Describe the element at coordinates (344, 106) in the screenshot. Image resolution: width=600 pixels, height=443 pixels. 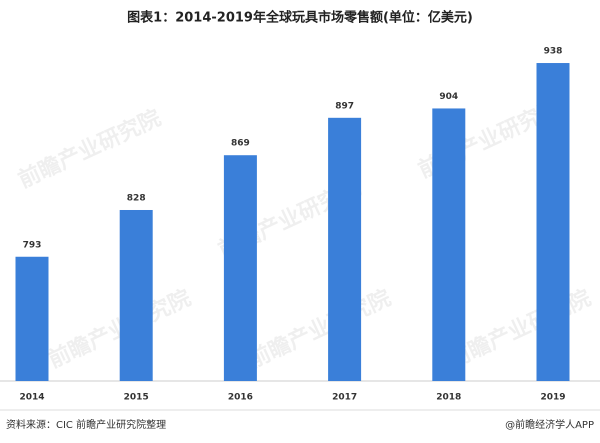
I see `value-label: 897` at that location.